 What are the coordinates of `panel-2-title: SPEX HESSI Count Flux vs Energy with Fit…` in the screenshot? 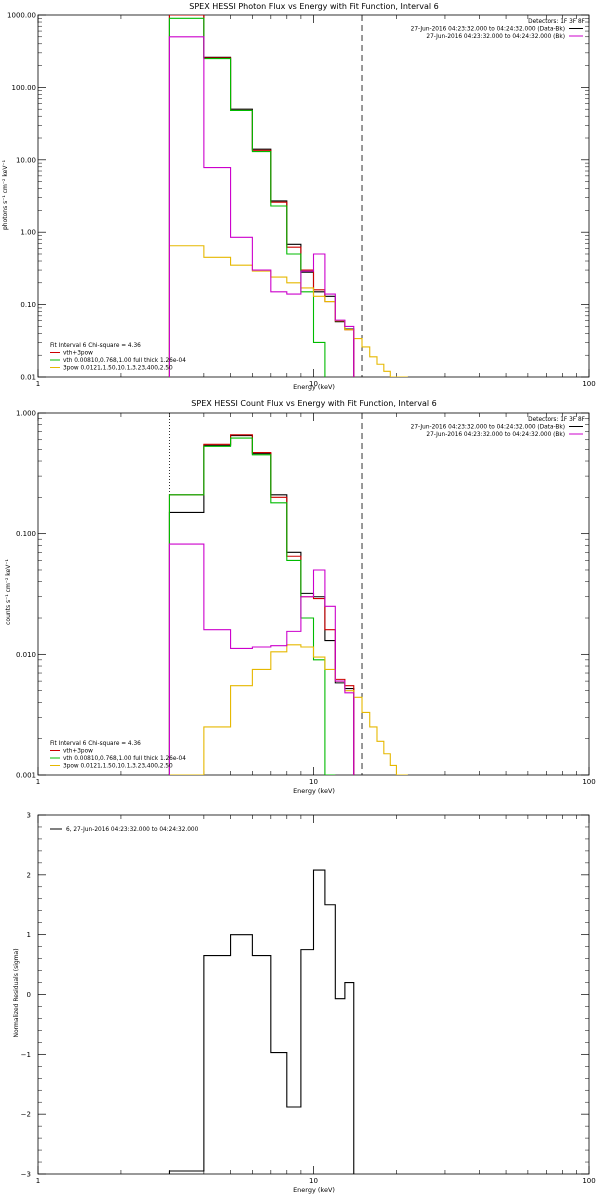 It's located at (313, 403).